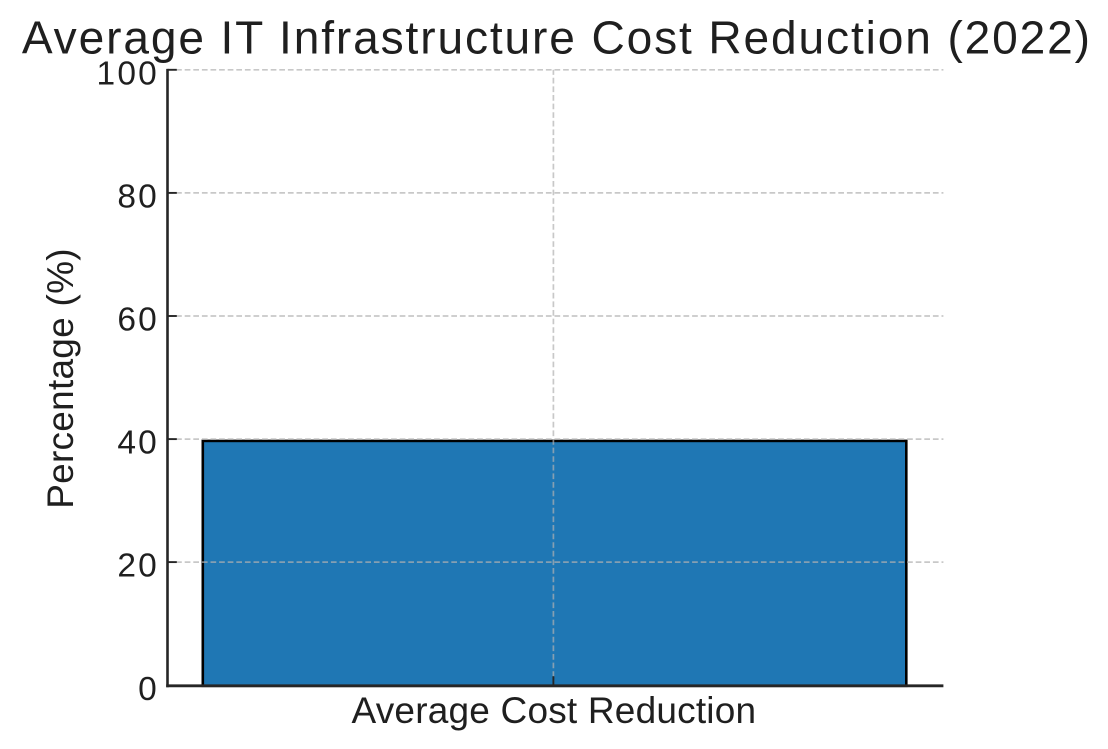  What do you see at coordinates (60, 378) in the screenshot?
I see `svg-text: Percentage (%)` at bounding box center [60, 378].